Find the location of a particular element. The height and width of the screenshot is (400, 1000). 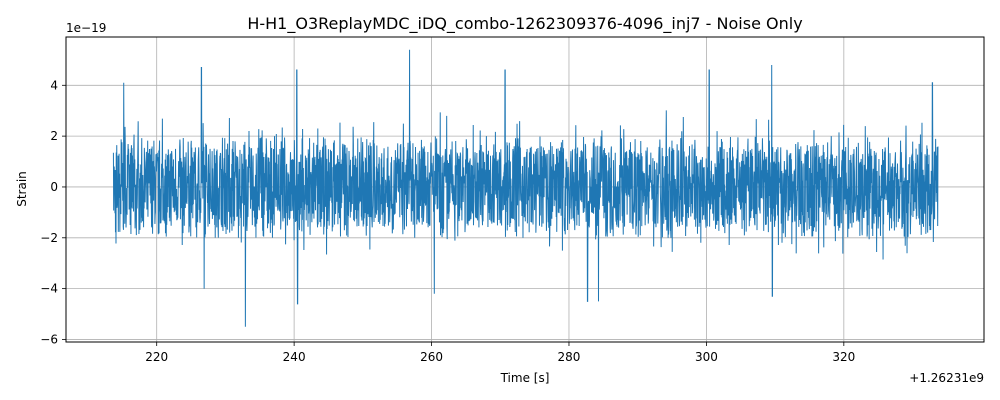

y-axis-label: Strain is located at coordinates (22, 189).